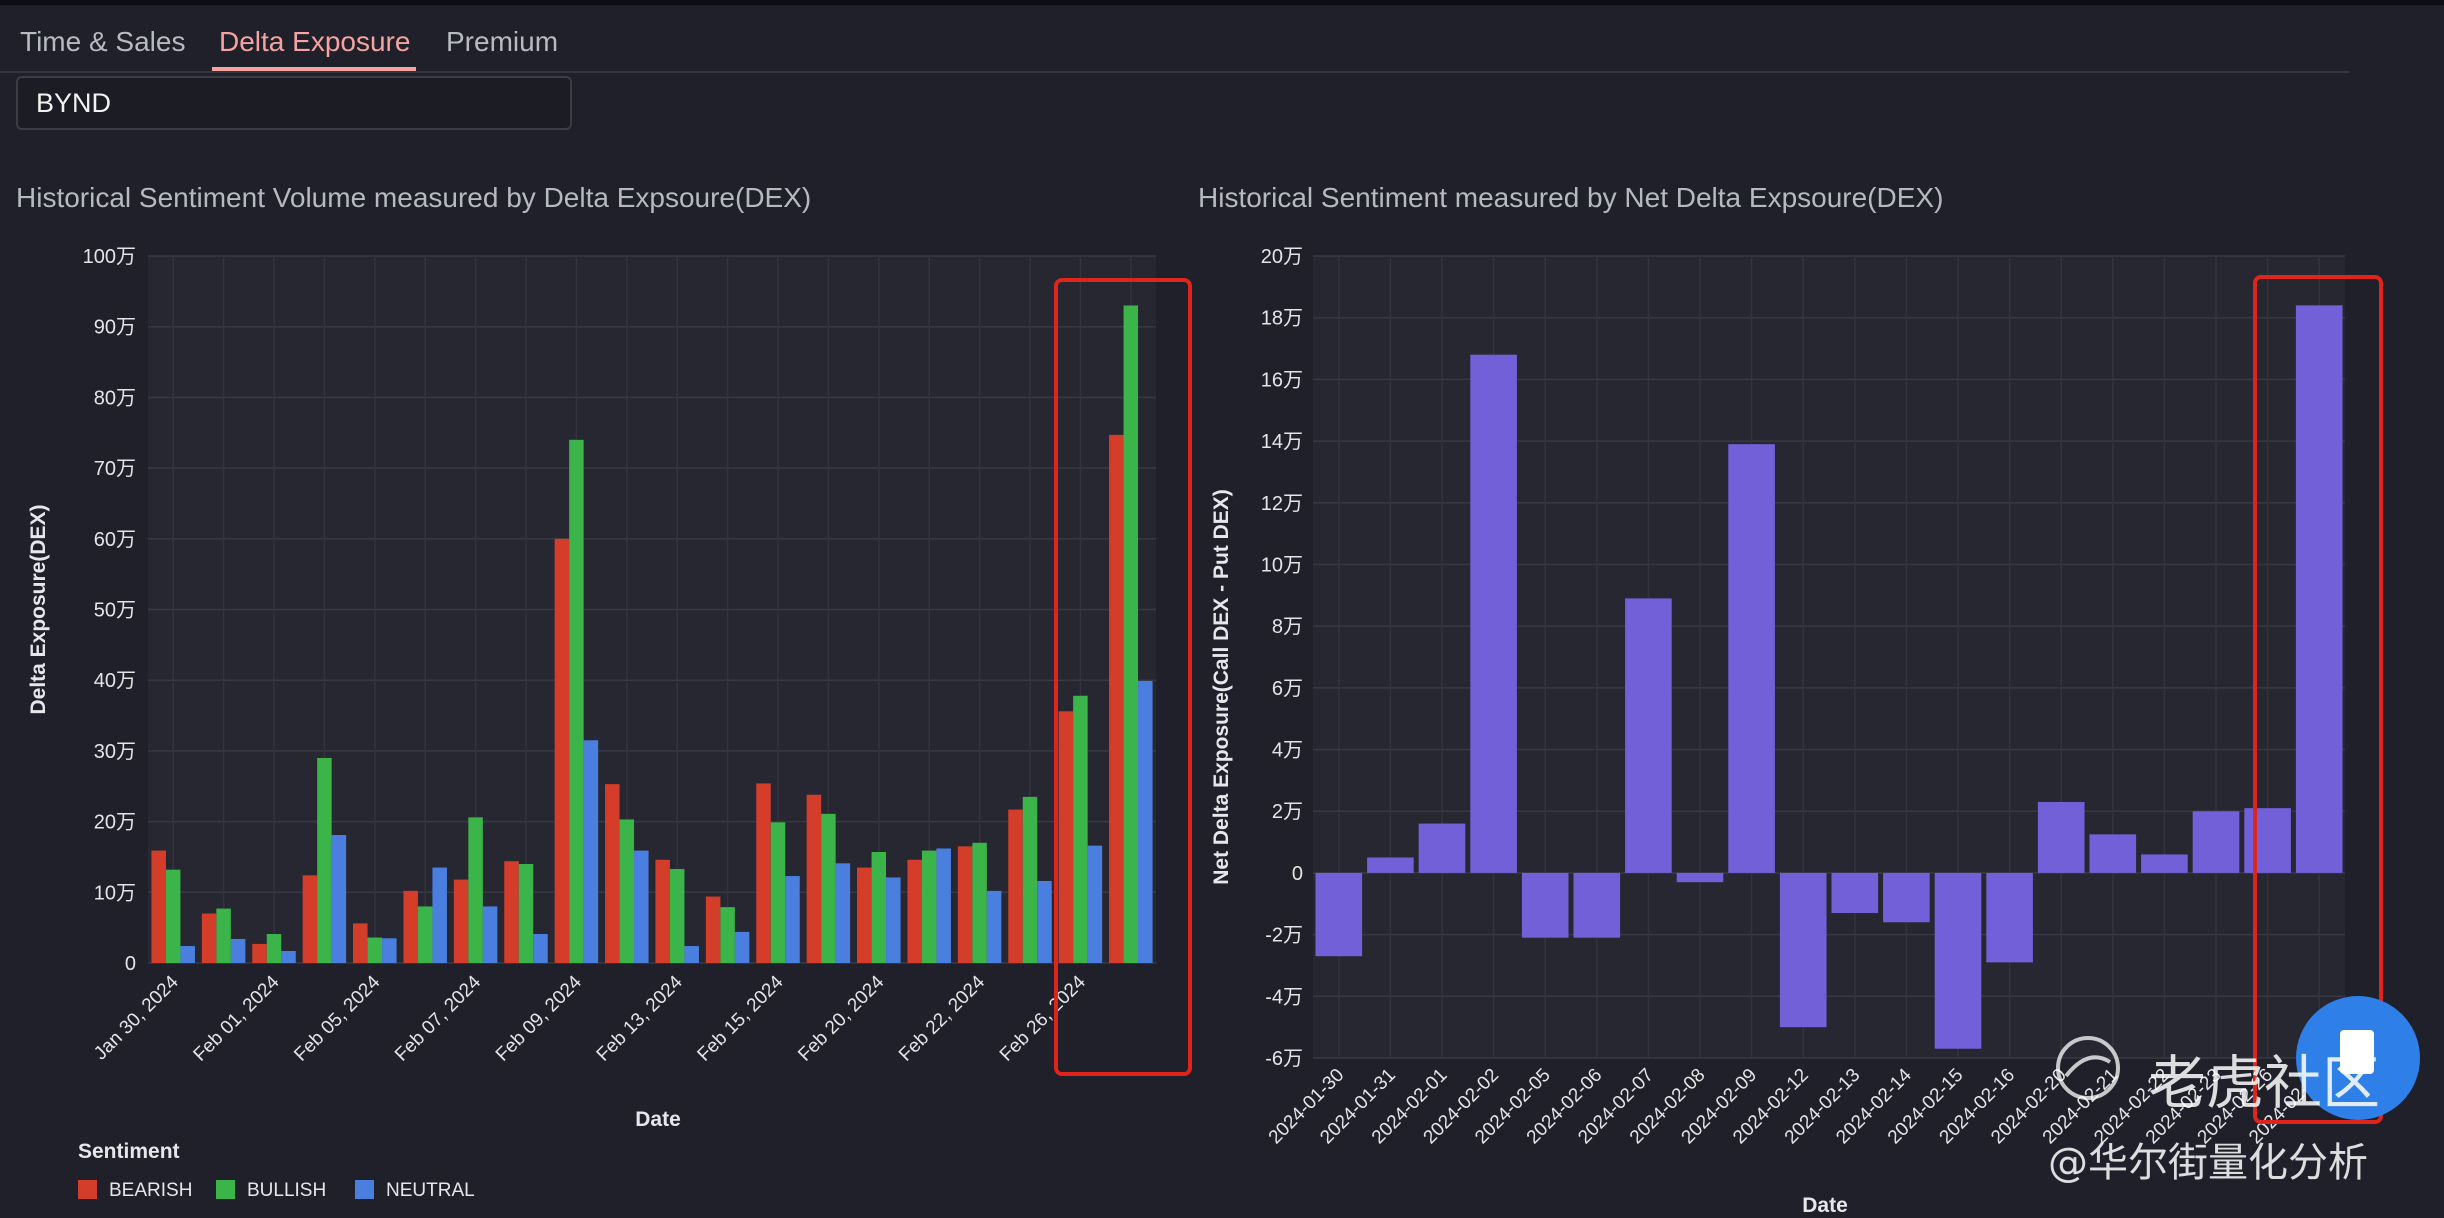 This screenshot has width=2444, height=1218. What do you see at coordinates (38, 609) in the screenshot?
I see `left-y-axis-label: Delta Exposure(DEX)` at bounding box center [38, 609].